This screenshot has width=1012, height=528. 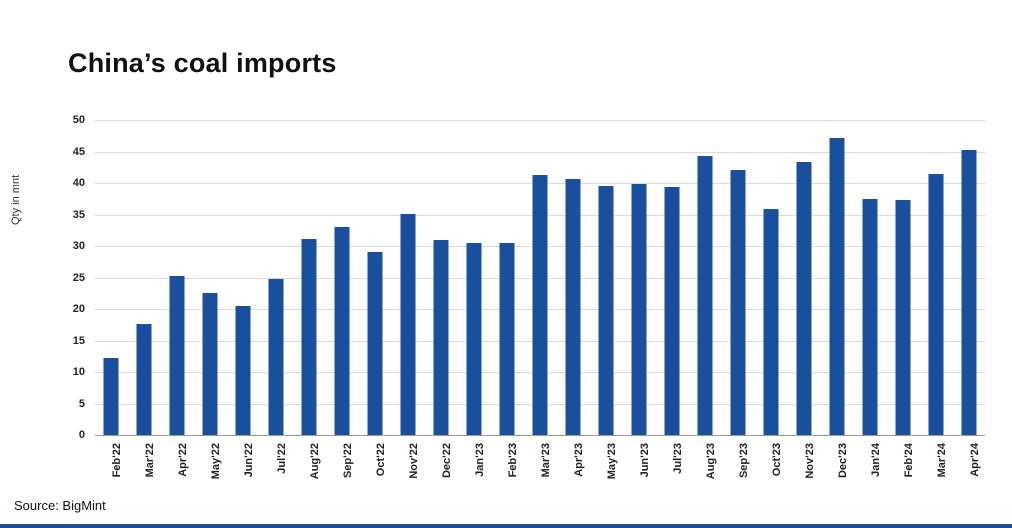 What do you see at coordinates (414, 461) in the screenshot?
I see `x-tick-label: Nov'22` at bounding box center [414, 461].